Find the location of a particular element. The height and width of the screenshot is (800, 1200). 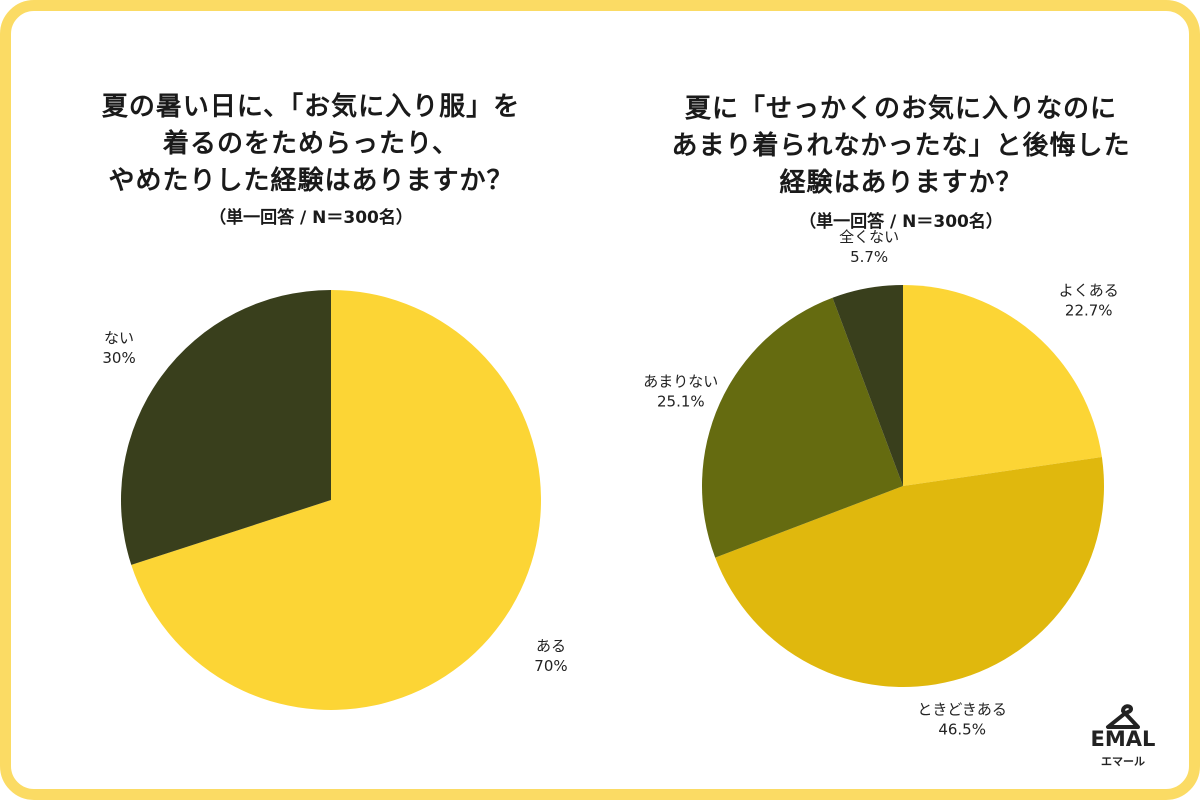

logo-brand: EMAL is located at coordinates (1123, 739).